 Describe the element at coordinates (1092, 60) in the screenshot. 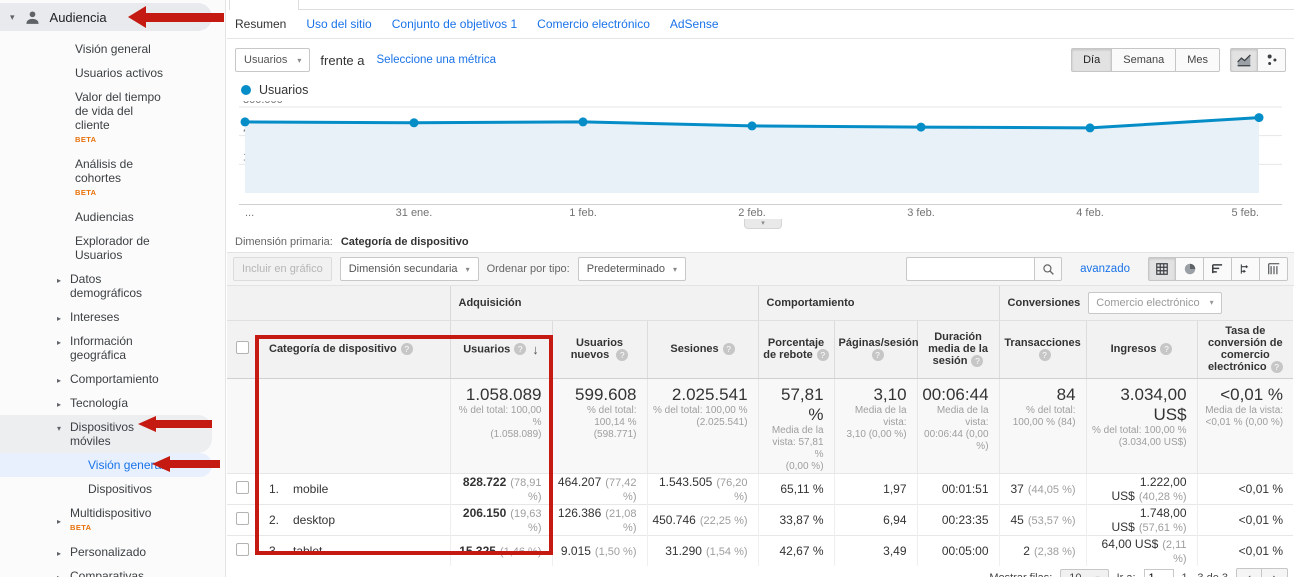

I see `granularity-dia-button: Día` at that location.